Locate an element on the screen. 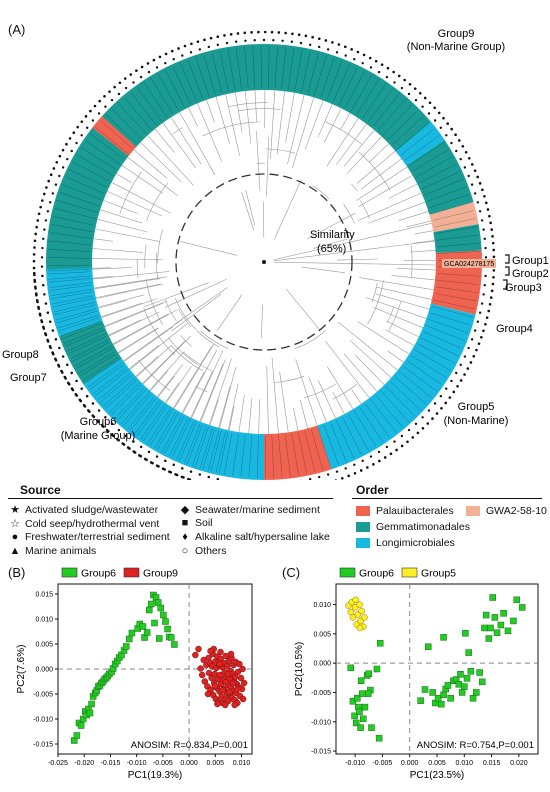 This screenshot has height=792, width=550. legend-source-seawater: ◆ Seawater/marine sediment is located at coordinates (249, 510).